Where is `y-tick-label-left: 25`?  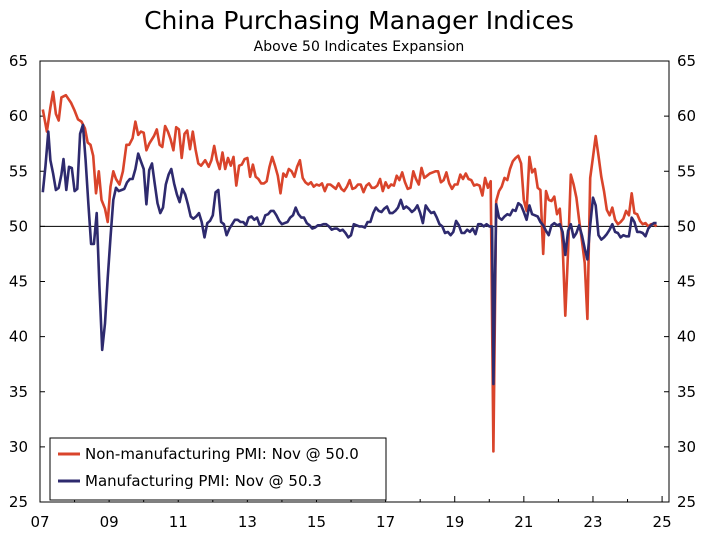 y-tick-label-left: 25 is located at coordinates (18, 502).